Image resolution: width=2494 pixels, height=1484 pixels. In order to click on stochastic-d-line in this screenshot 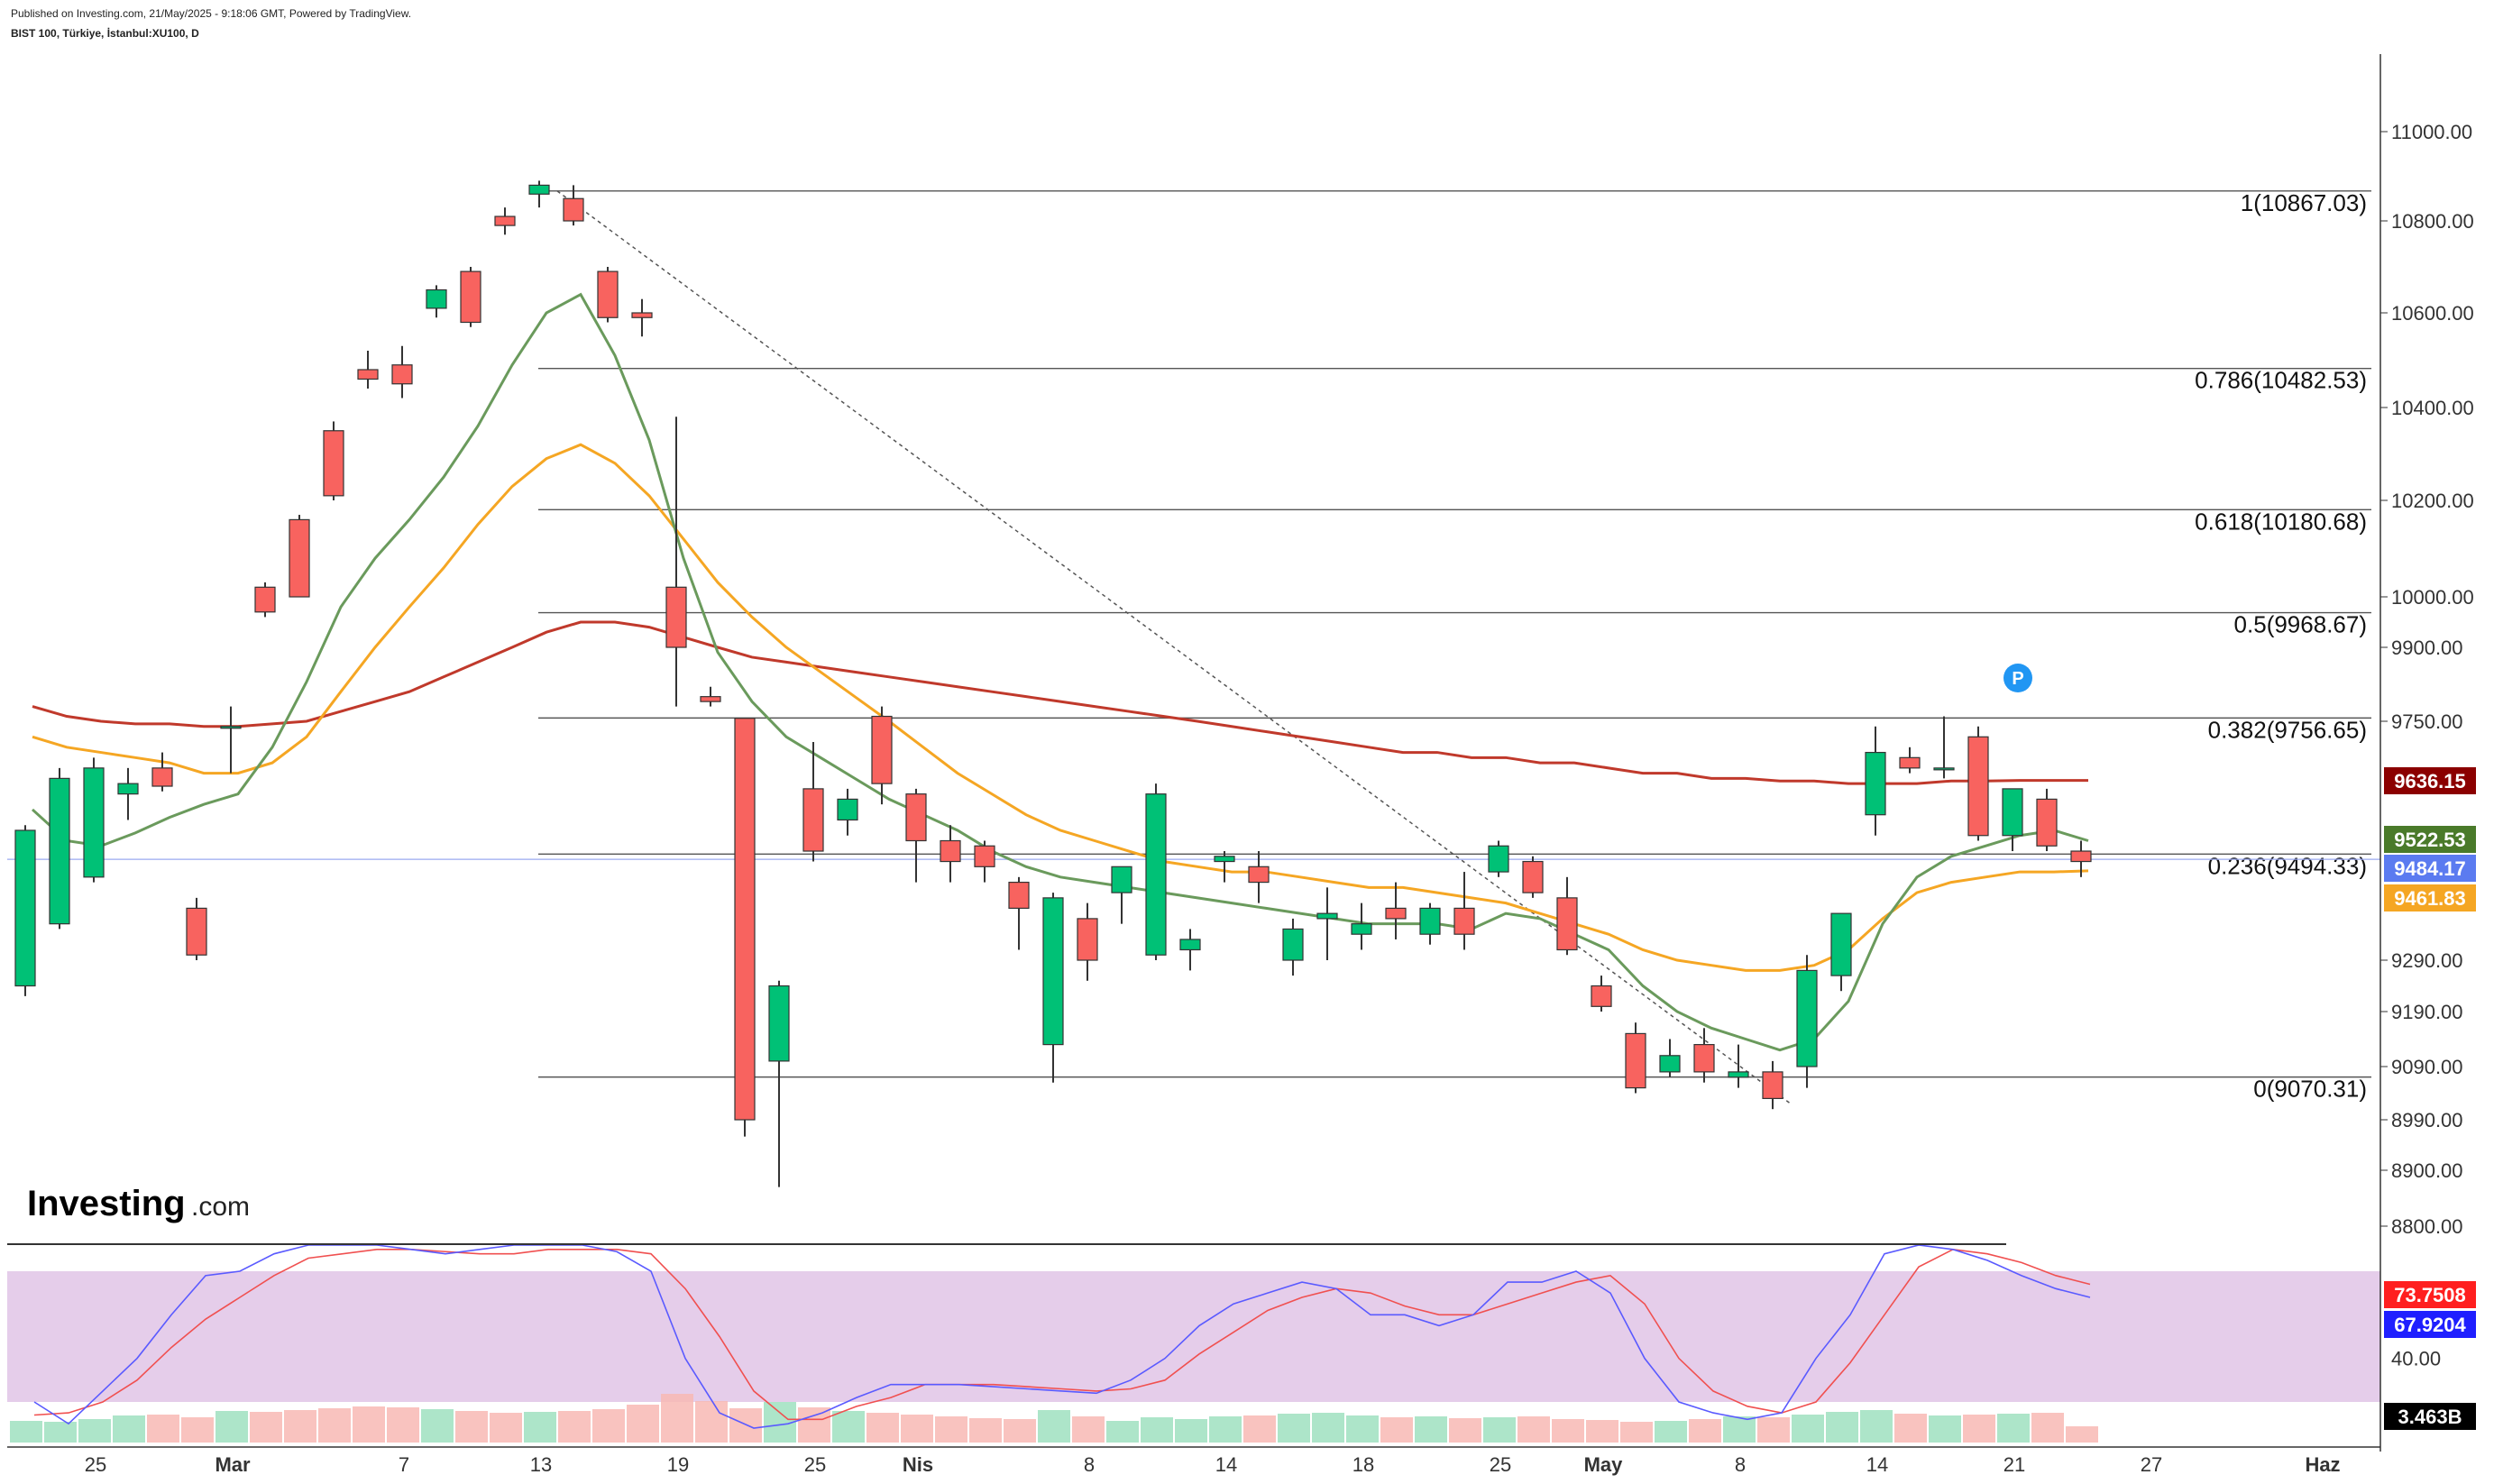, I will do `click(1062, 1335)`.